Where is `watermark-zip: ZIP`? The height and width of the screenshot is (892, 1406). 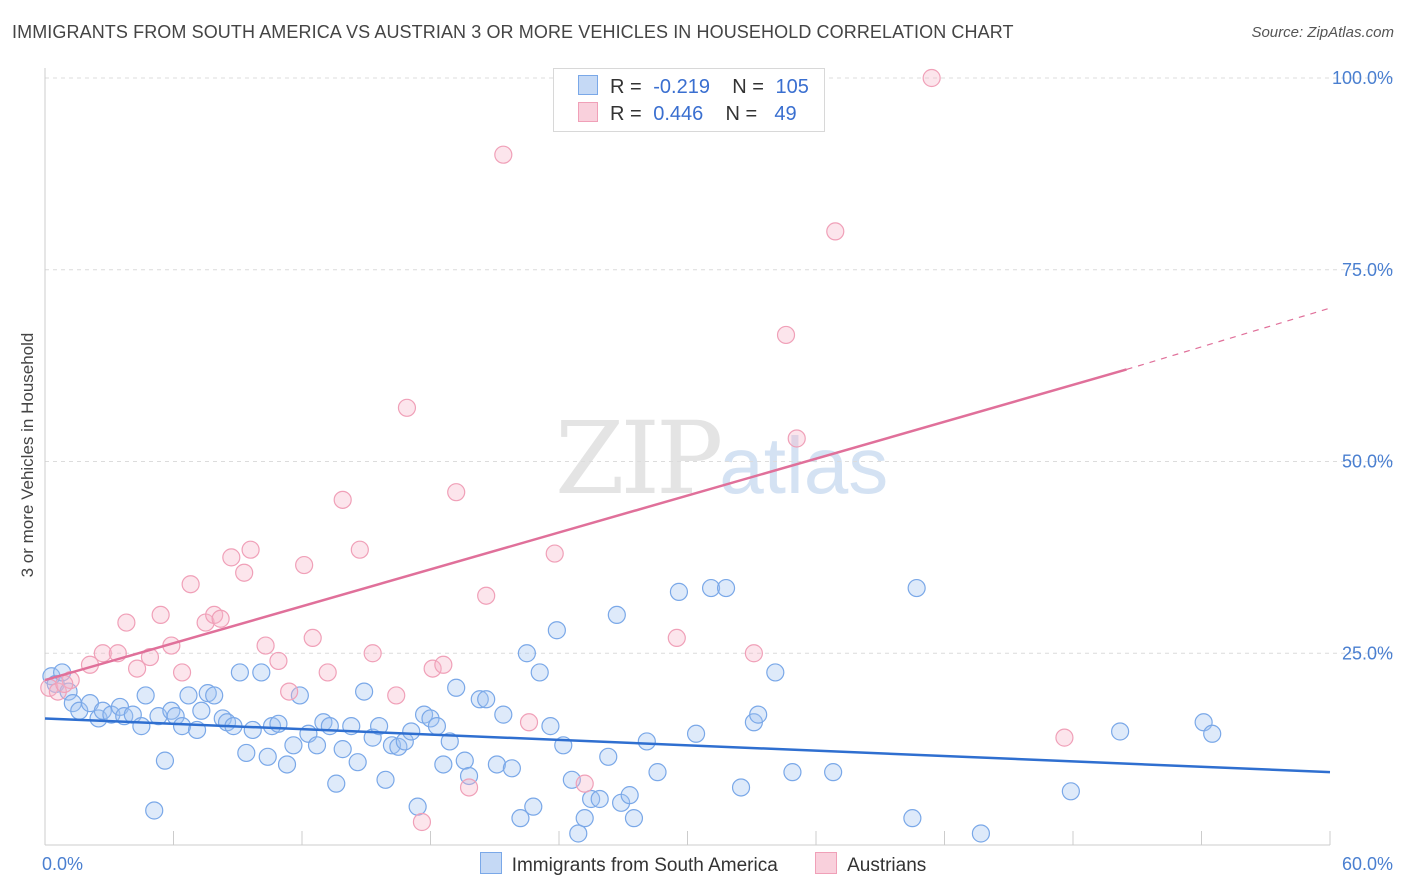
watermark-zip: ZIP is located at coordinates (639, 458).